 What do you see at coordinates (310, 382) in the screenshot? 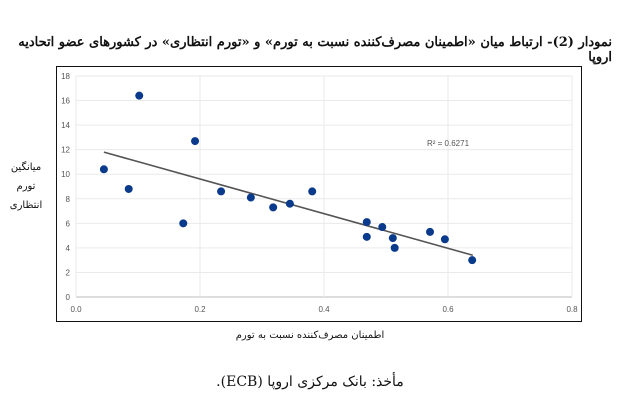
I see `source-note: مأخذ: بانک مرکزی اروپا (ECB).` at bounding box center [310, 382].